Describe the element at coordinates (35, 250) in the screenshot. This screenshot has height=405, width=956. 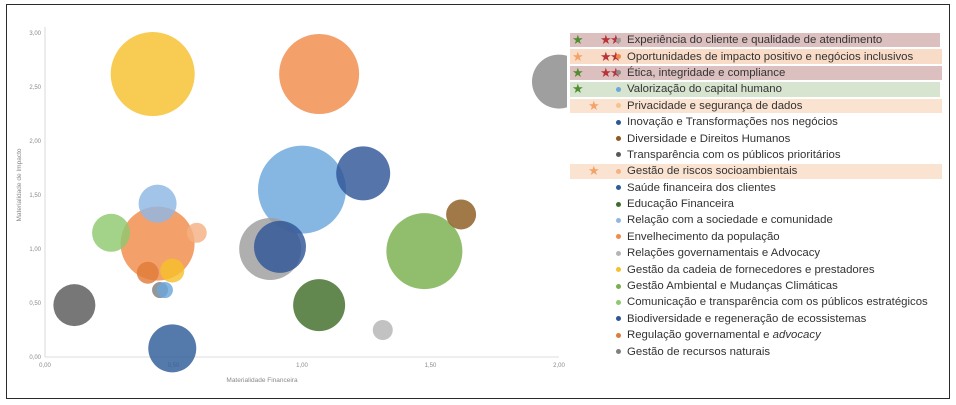
I see `y-tick-label: 1,00` at that location.